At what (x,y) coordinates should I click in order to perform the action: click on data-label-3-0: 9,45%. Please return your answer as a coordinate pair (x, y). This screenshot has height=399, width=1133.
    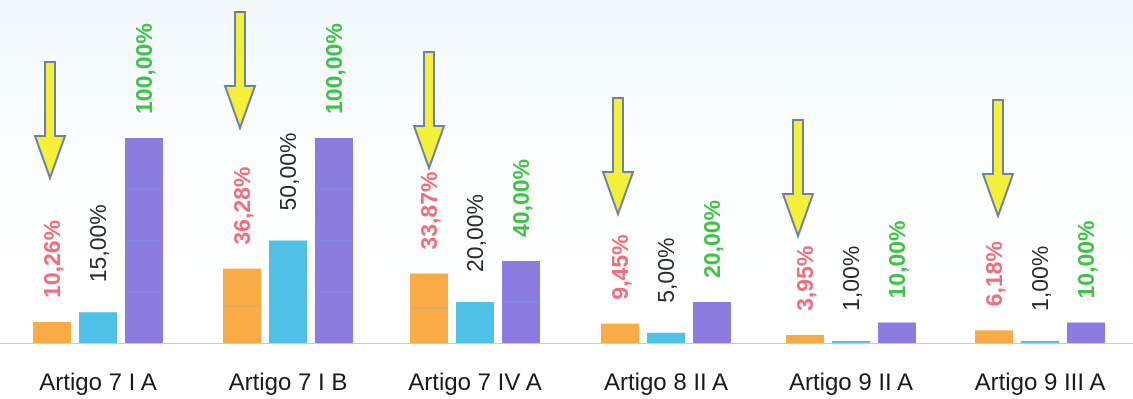
    Looking at the image, I should click on (620, 266).